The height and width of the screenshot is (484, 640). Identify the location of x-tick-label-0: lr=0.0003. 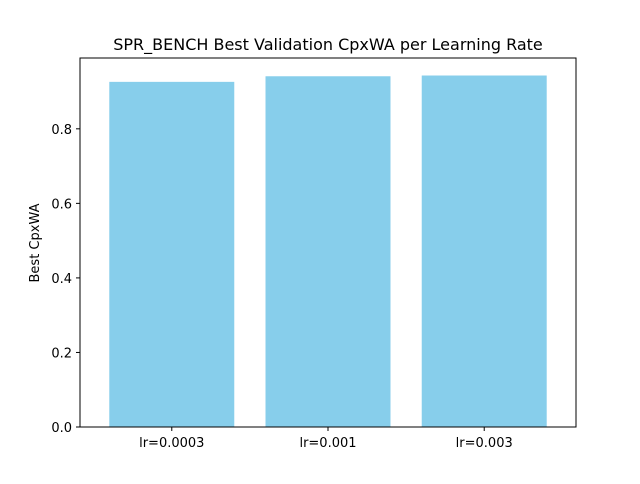
(171, 443).